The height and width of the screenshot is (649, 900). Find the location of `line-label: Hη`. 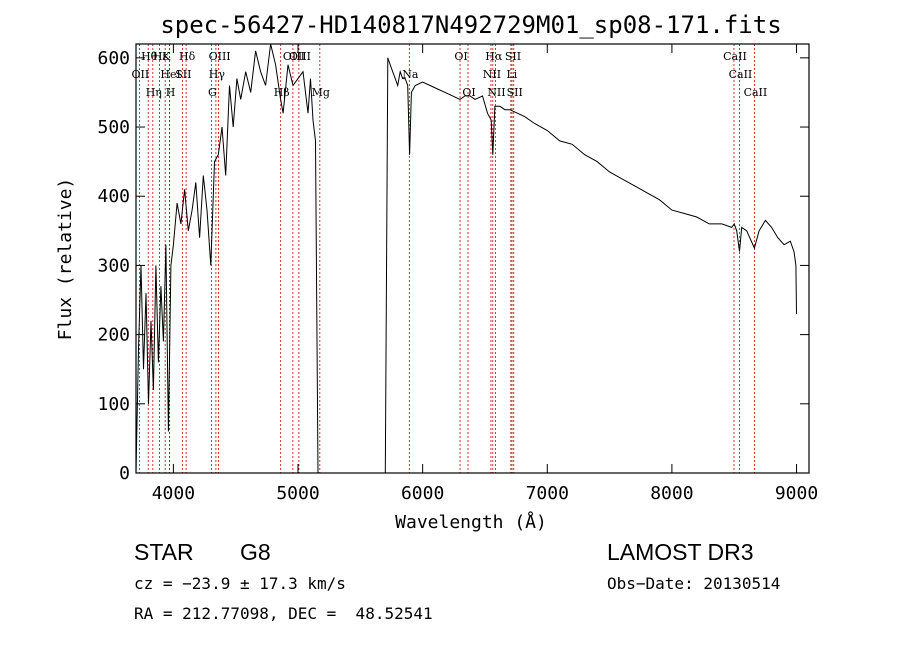

line-label: Hη is located at coordinates (154, 92).